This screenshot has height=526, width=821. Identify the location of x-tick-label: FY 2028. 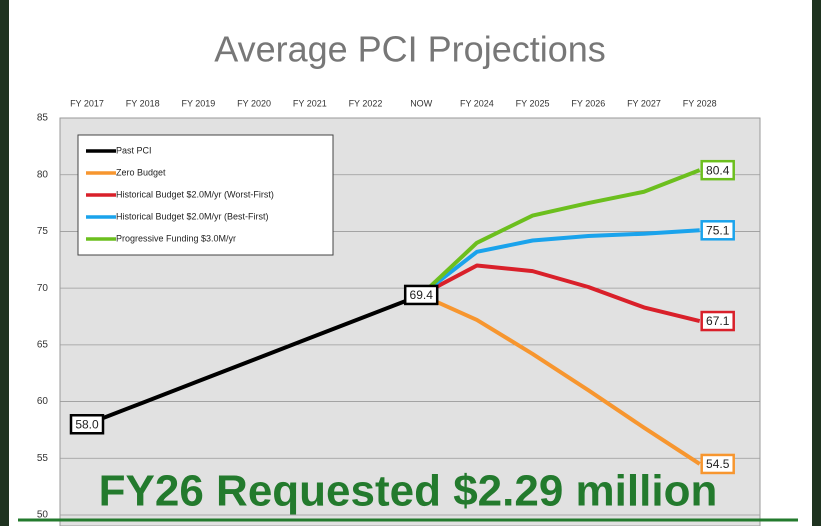
(700, 103).